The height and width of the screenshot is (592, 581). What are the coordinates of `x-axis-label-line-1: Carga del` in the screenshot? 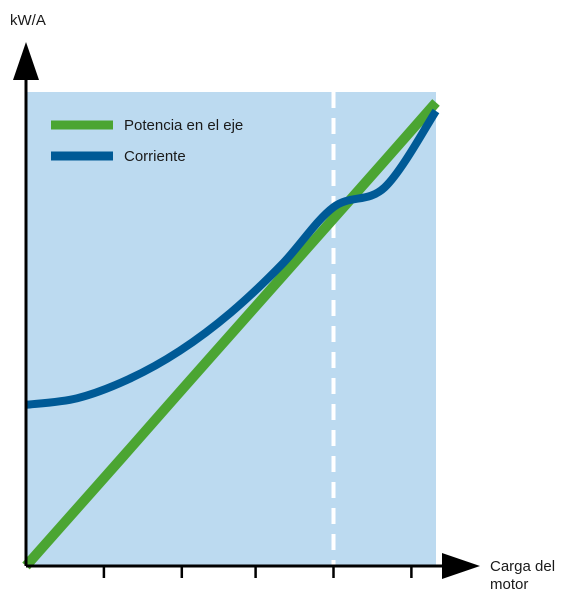 It's located at (522, 566).